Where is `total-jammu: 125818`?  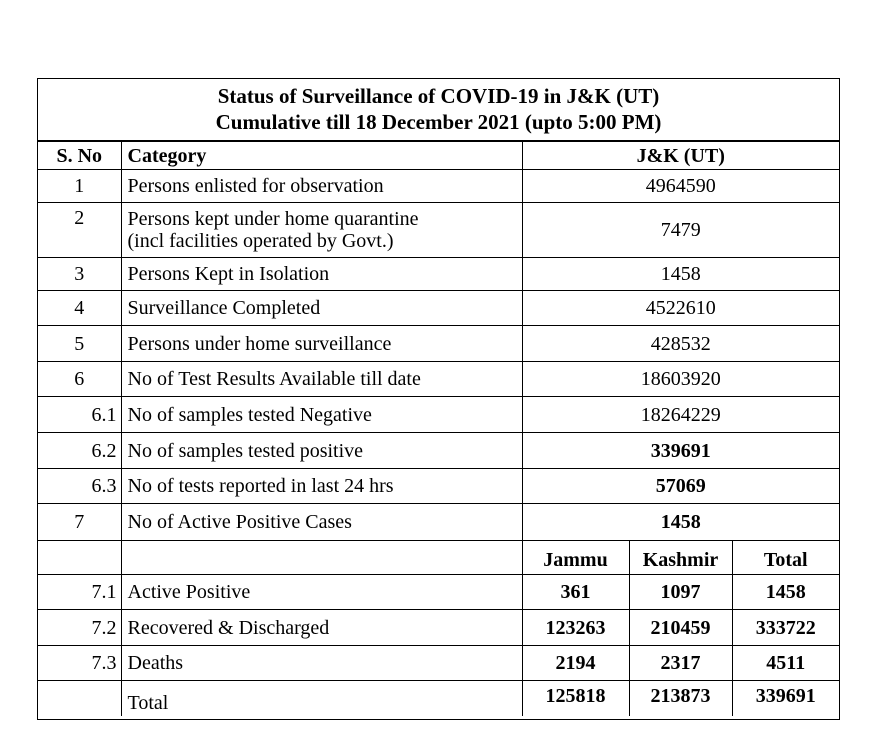
total-jammu: 125818 is located at coordinates (575, 698).